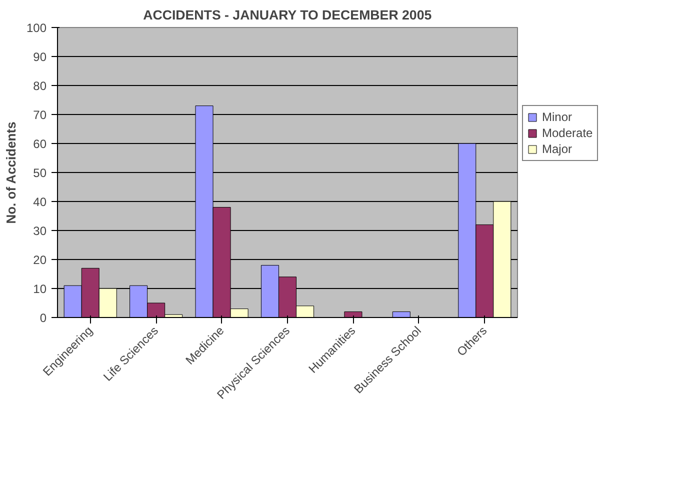 The image size is (679, 495). I want to click on y-tick-label: 70, so click(40, 115).